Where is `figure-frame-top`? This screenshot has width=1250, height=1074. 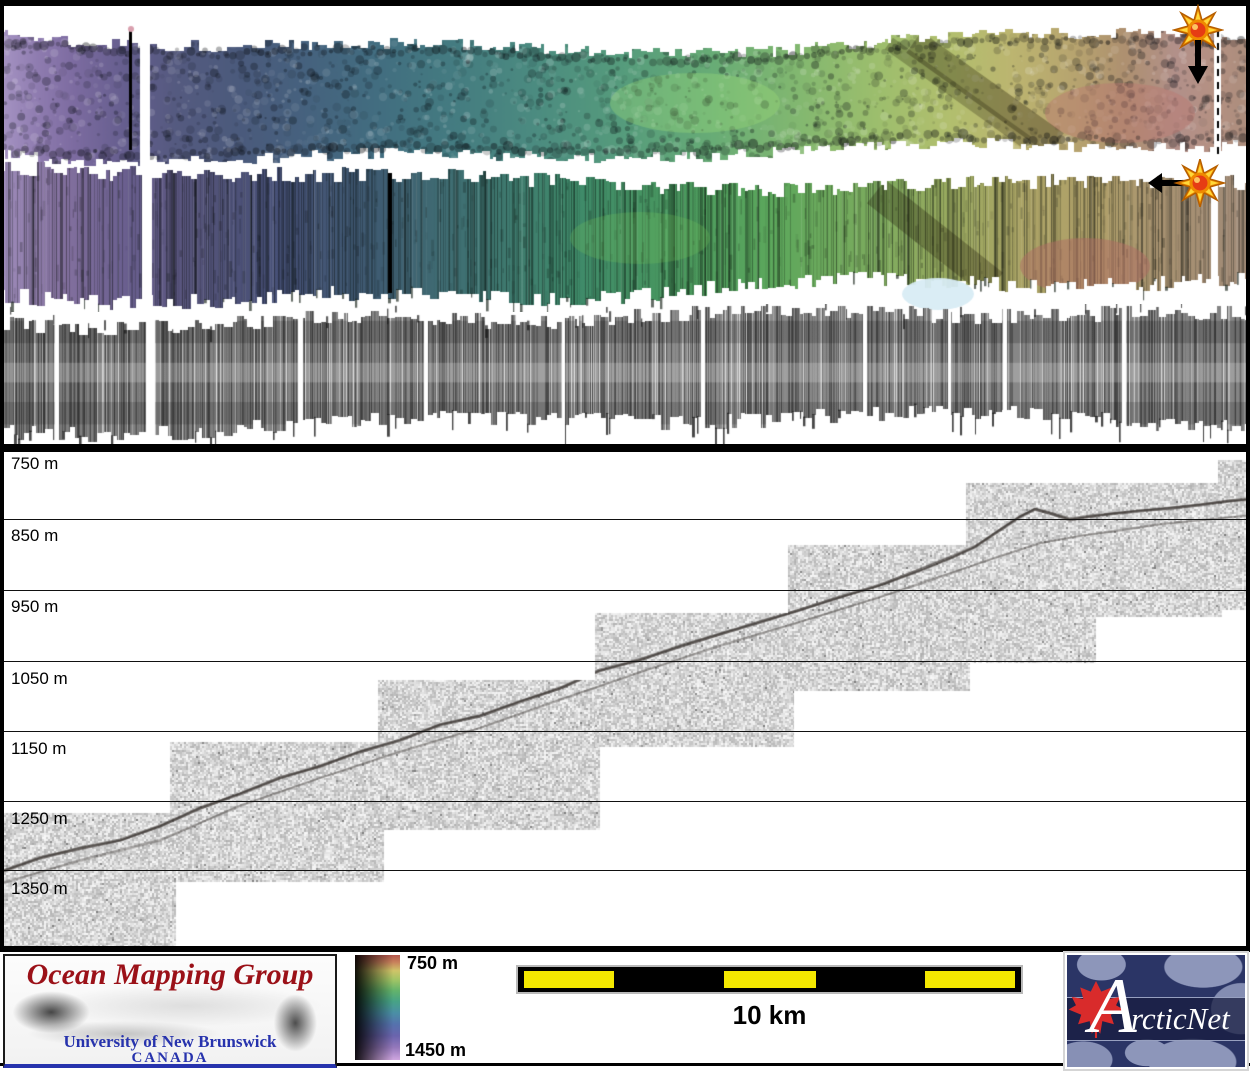 figure-frame-top is located at coordinates (625, 3).